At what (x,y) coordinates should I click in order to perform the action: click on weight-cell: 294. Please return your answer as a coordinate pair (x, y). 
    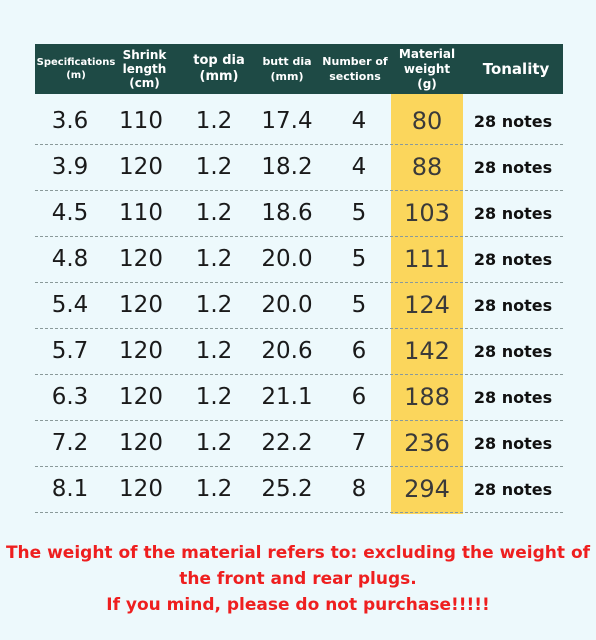
    Looking at the image, I should click on (427, 489).